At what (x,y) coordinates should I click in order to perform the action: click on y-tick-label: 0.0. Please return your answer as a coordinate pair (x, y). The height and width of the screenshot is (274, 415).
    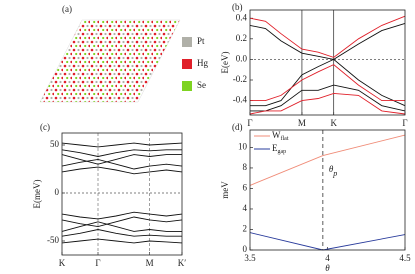
    Looking at the image, I should click on (242, 58).